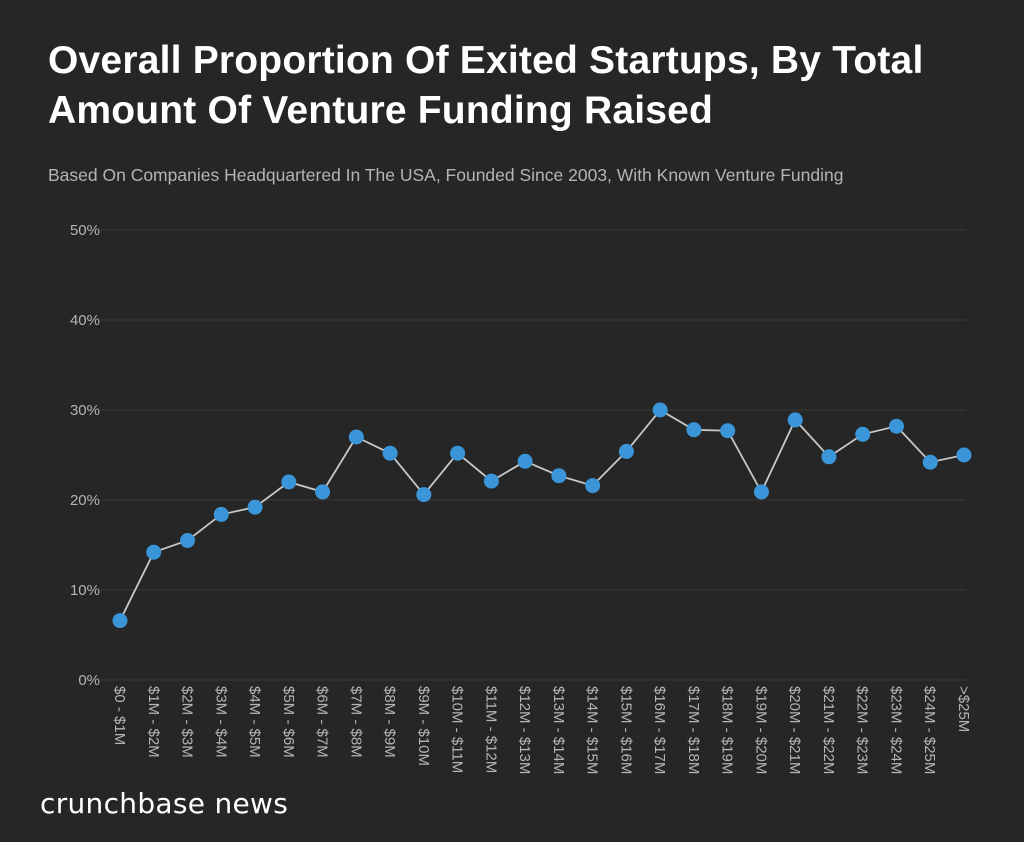 The width and height of the screenshot is (1024, 842). I want to click on y-tick-label: 40%, so click(85, 320).